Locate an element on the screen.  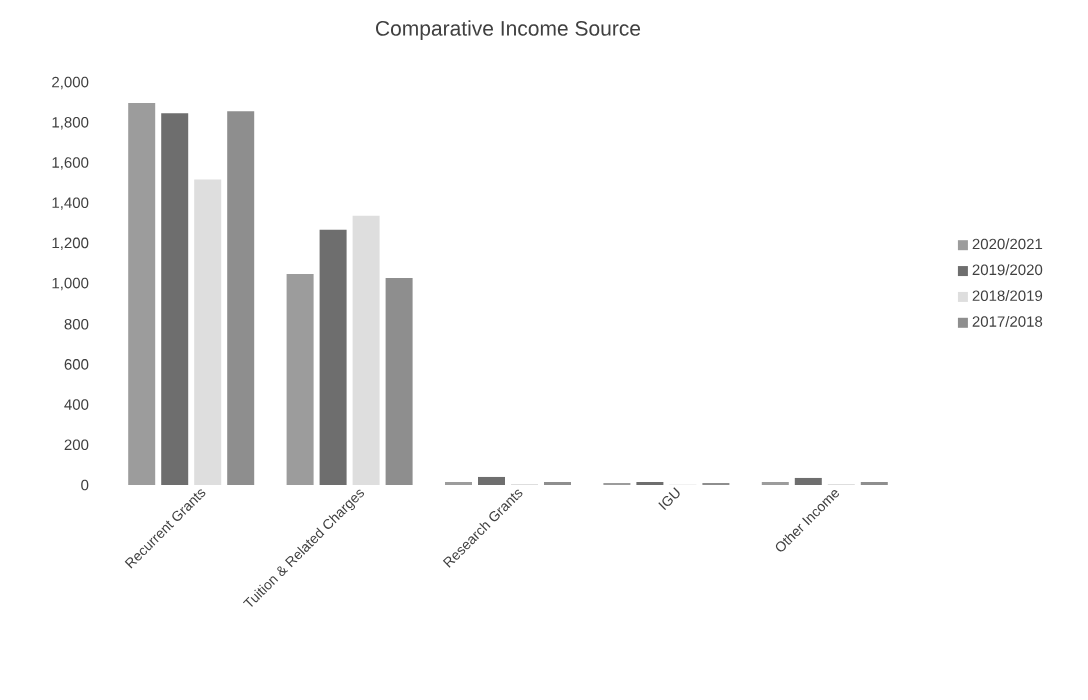
y-tick-label: 1,600 is located at coordinates (70, 163).